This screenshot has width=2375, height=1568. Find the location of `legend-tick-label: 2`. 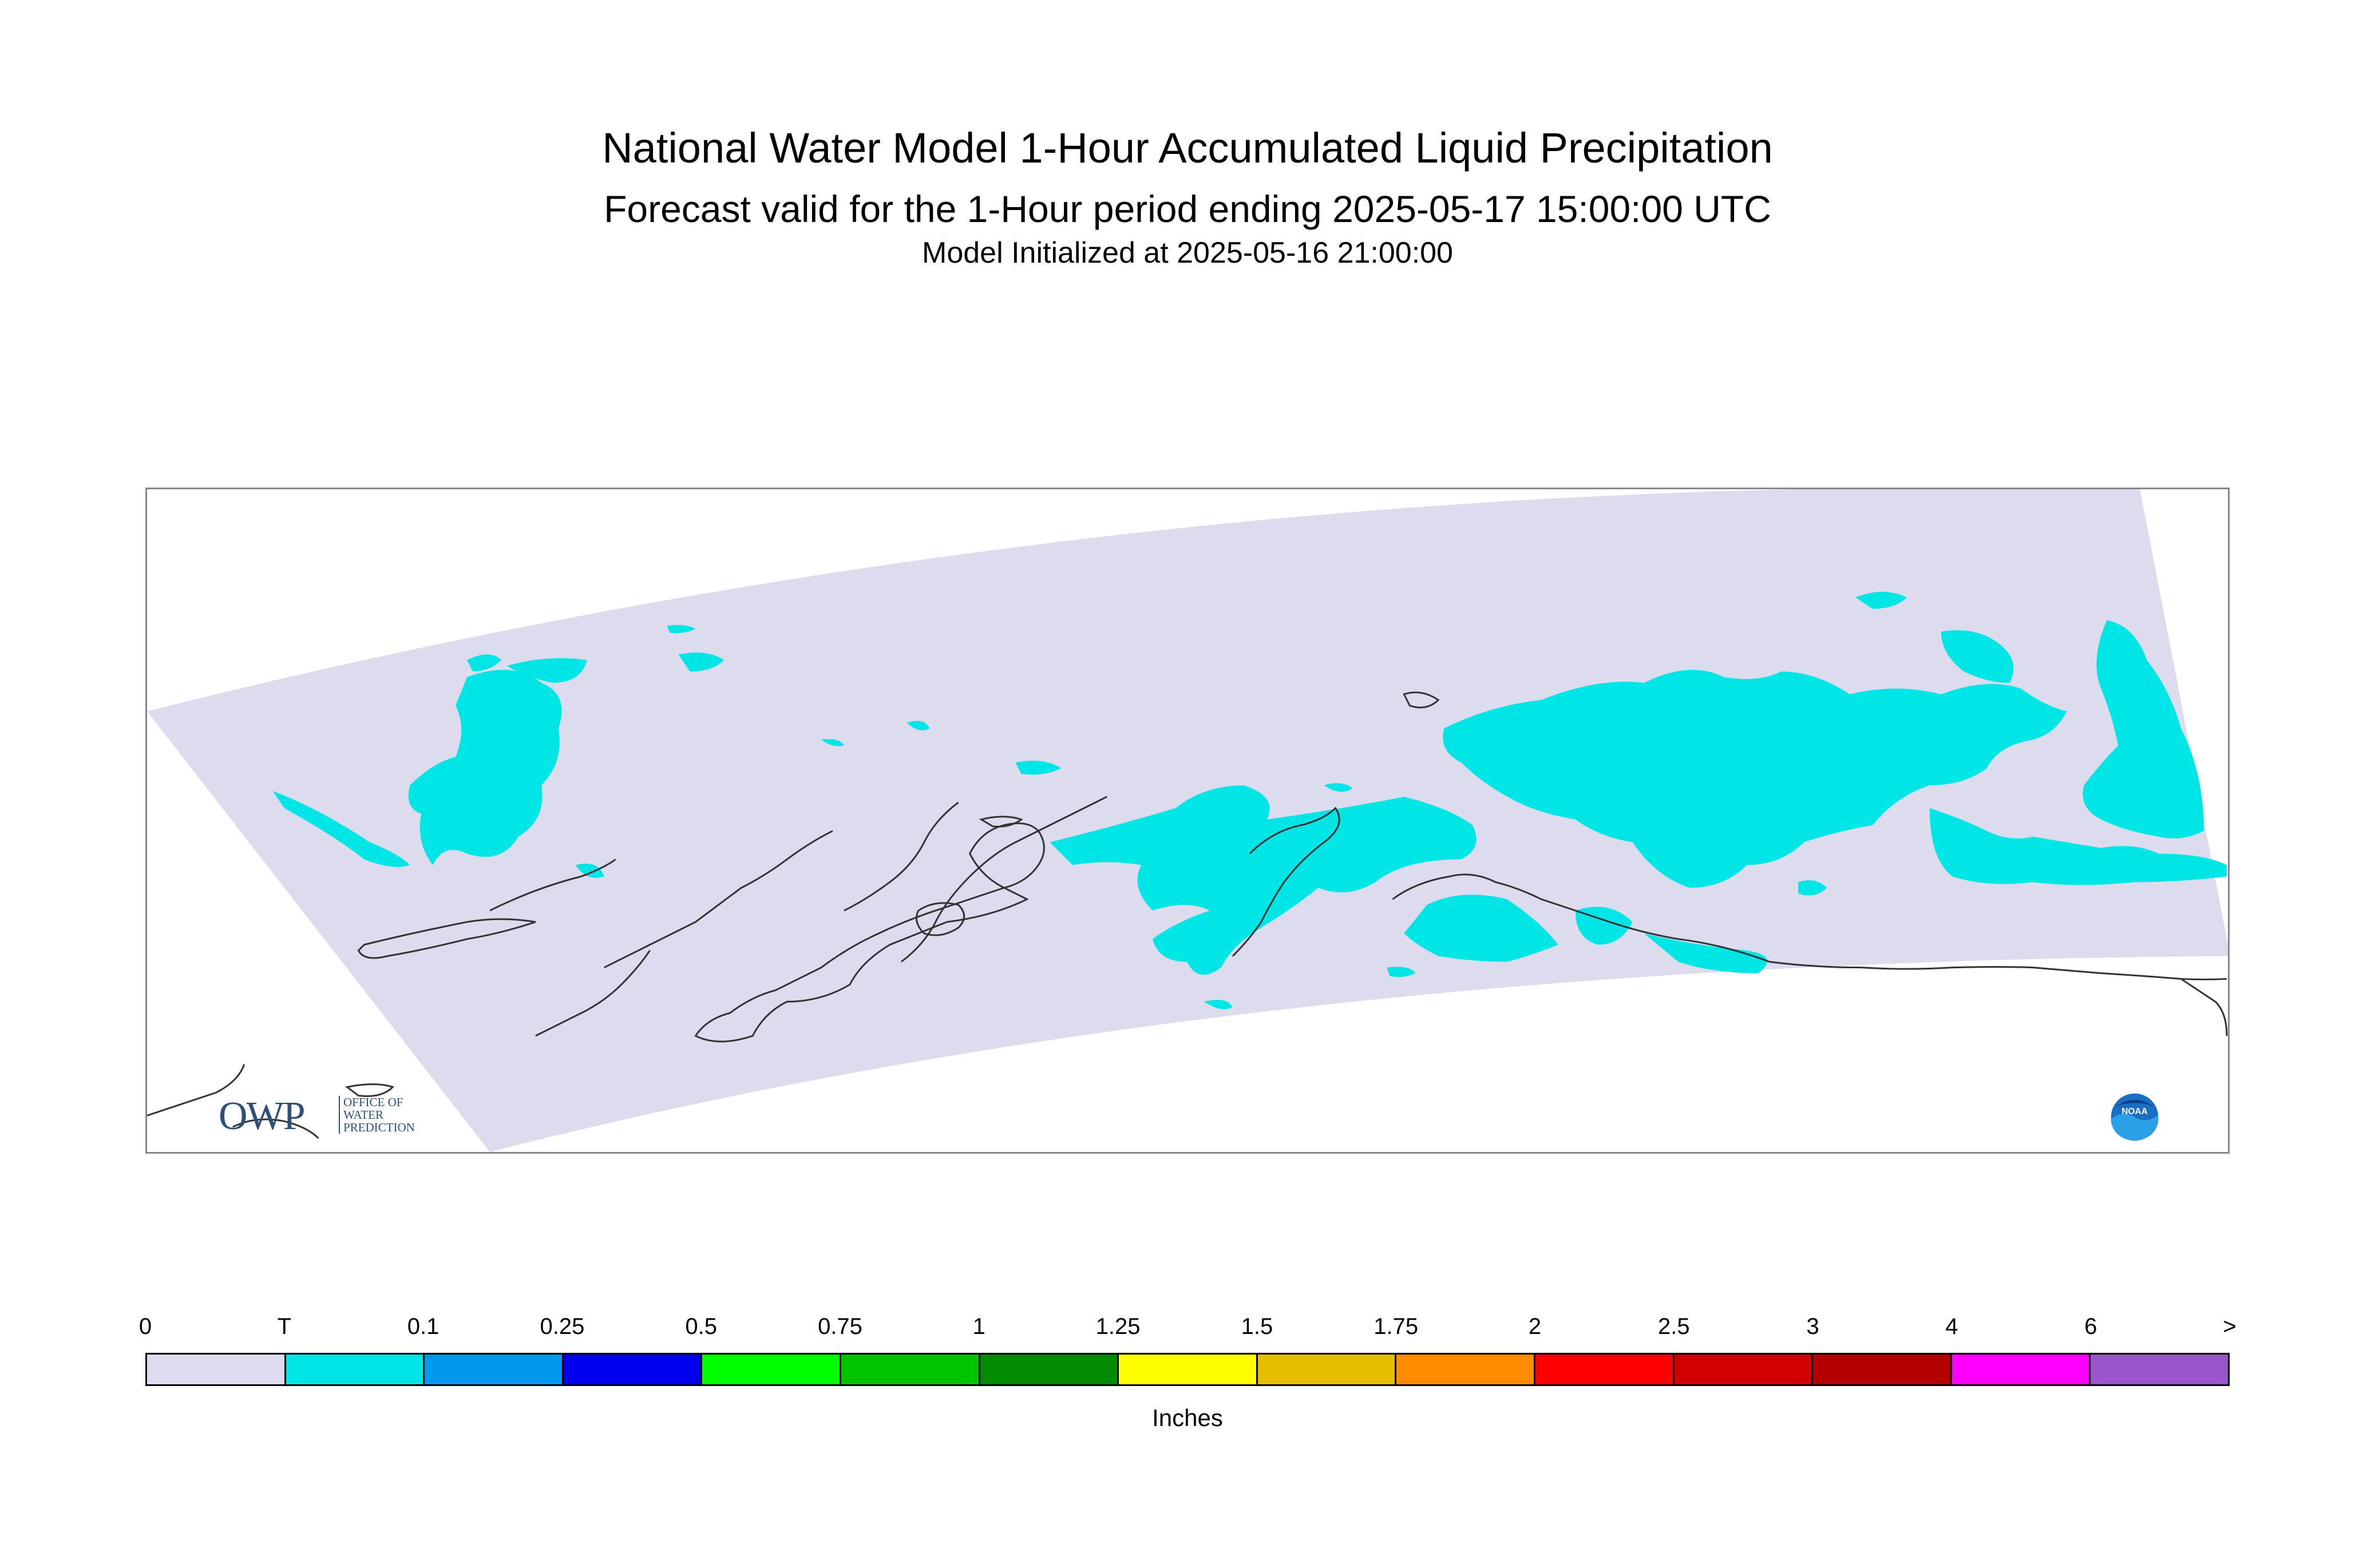

legend-tick-label: 2 is located at coordinates (1535, 1326).